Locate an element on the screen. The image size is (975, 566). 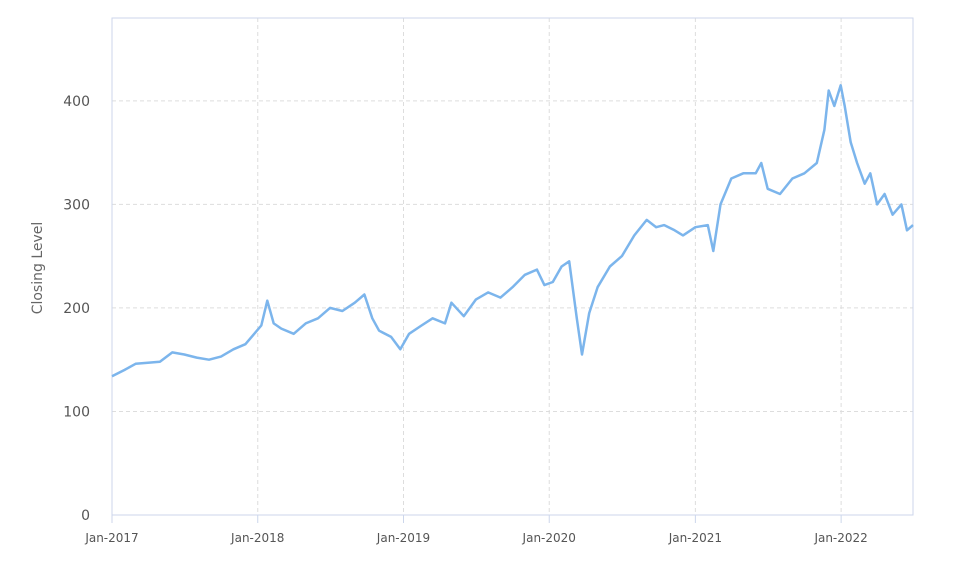
x-tick-label: Jan-2017 is located at coordinates (111, 538).